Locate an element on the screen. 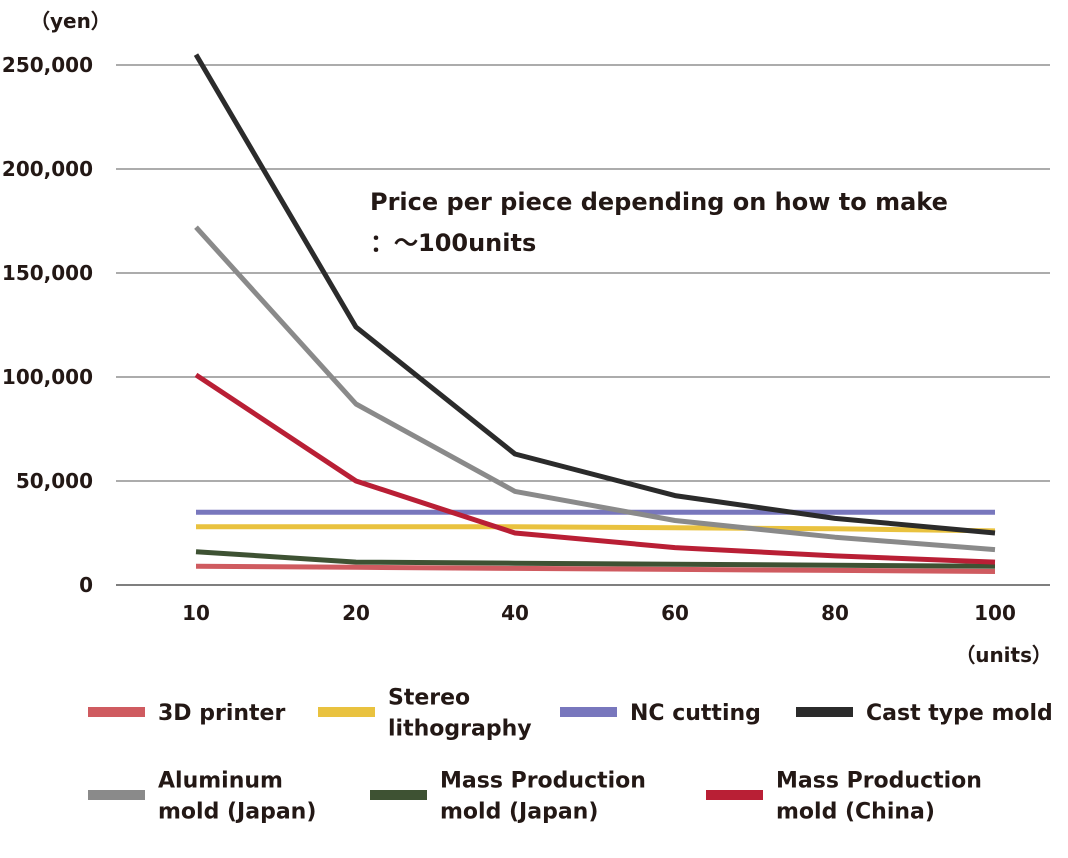 Image resolution: width=1068 pixels, height=858 pixels. y-tick-label: 150,000 is located at coordinates (47, 273).